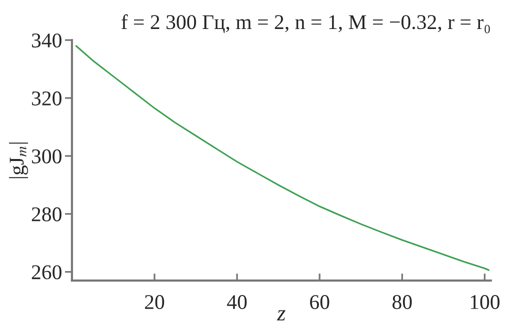 The width and height of the screenshot is (514, 334). What do you see at coordinates (18, 160) in the screenshot?
I see `y-axis-title: |gJ$_{m}$|` at bounding box center [18, 160].